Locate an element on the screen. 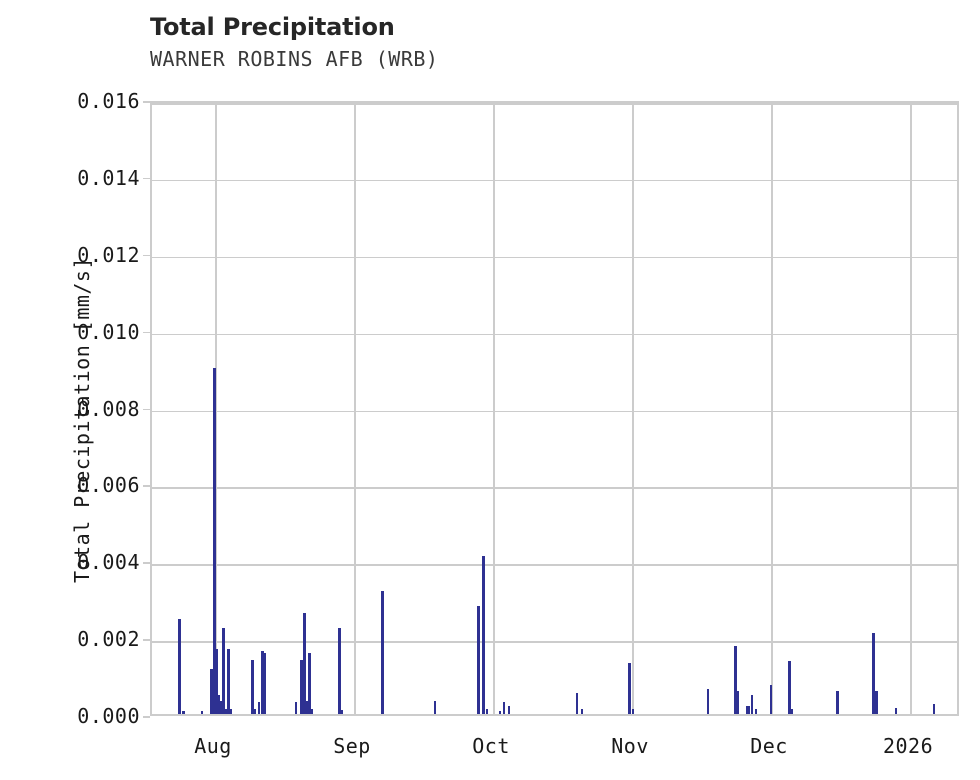 This screenshot has width=980, height=780. y-axis-tick-label: 0.006 is located at coordinates (108, 485).